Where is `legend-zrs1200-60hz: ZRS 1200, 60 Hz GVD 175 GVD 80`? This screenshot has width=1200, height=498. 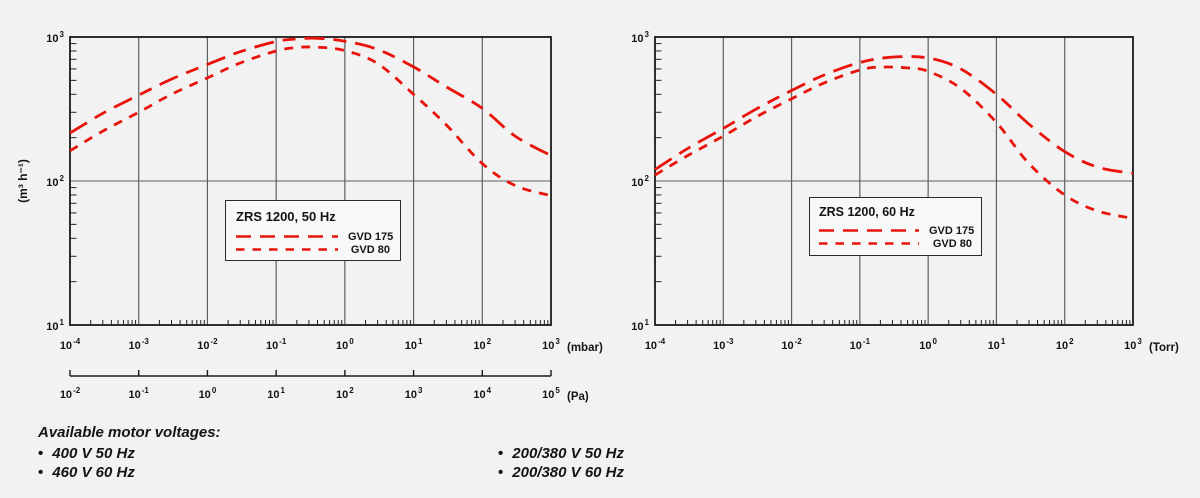 legend-zrs1200-60hz: ZRS 1200, 60 Hz GVD 175 GVD 80 is located at coordinates (895, 226).